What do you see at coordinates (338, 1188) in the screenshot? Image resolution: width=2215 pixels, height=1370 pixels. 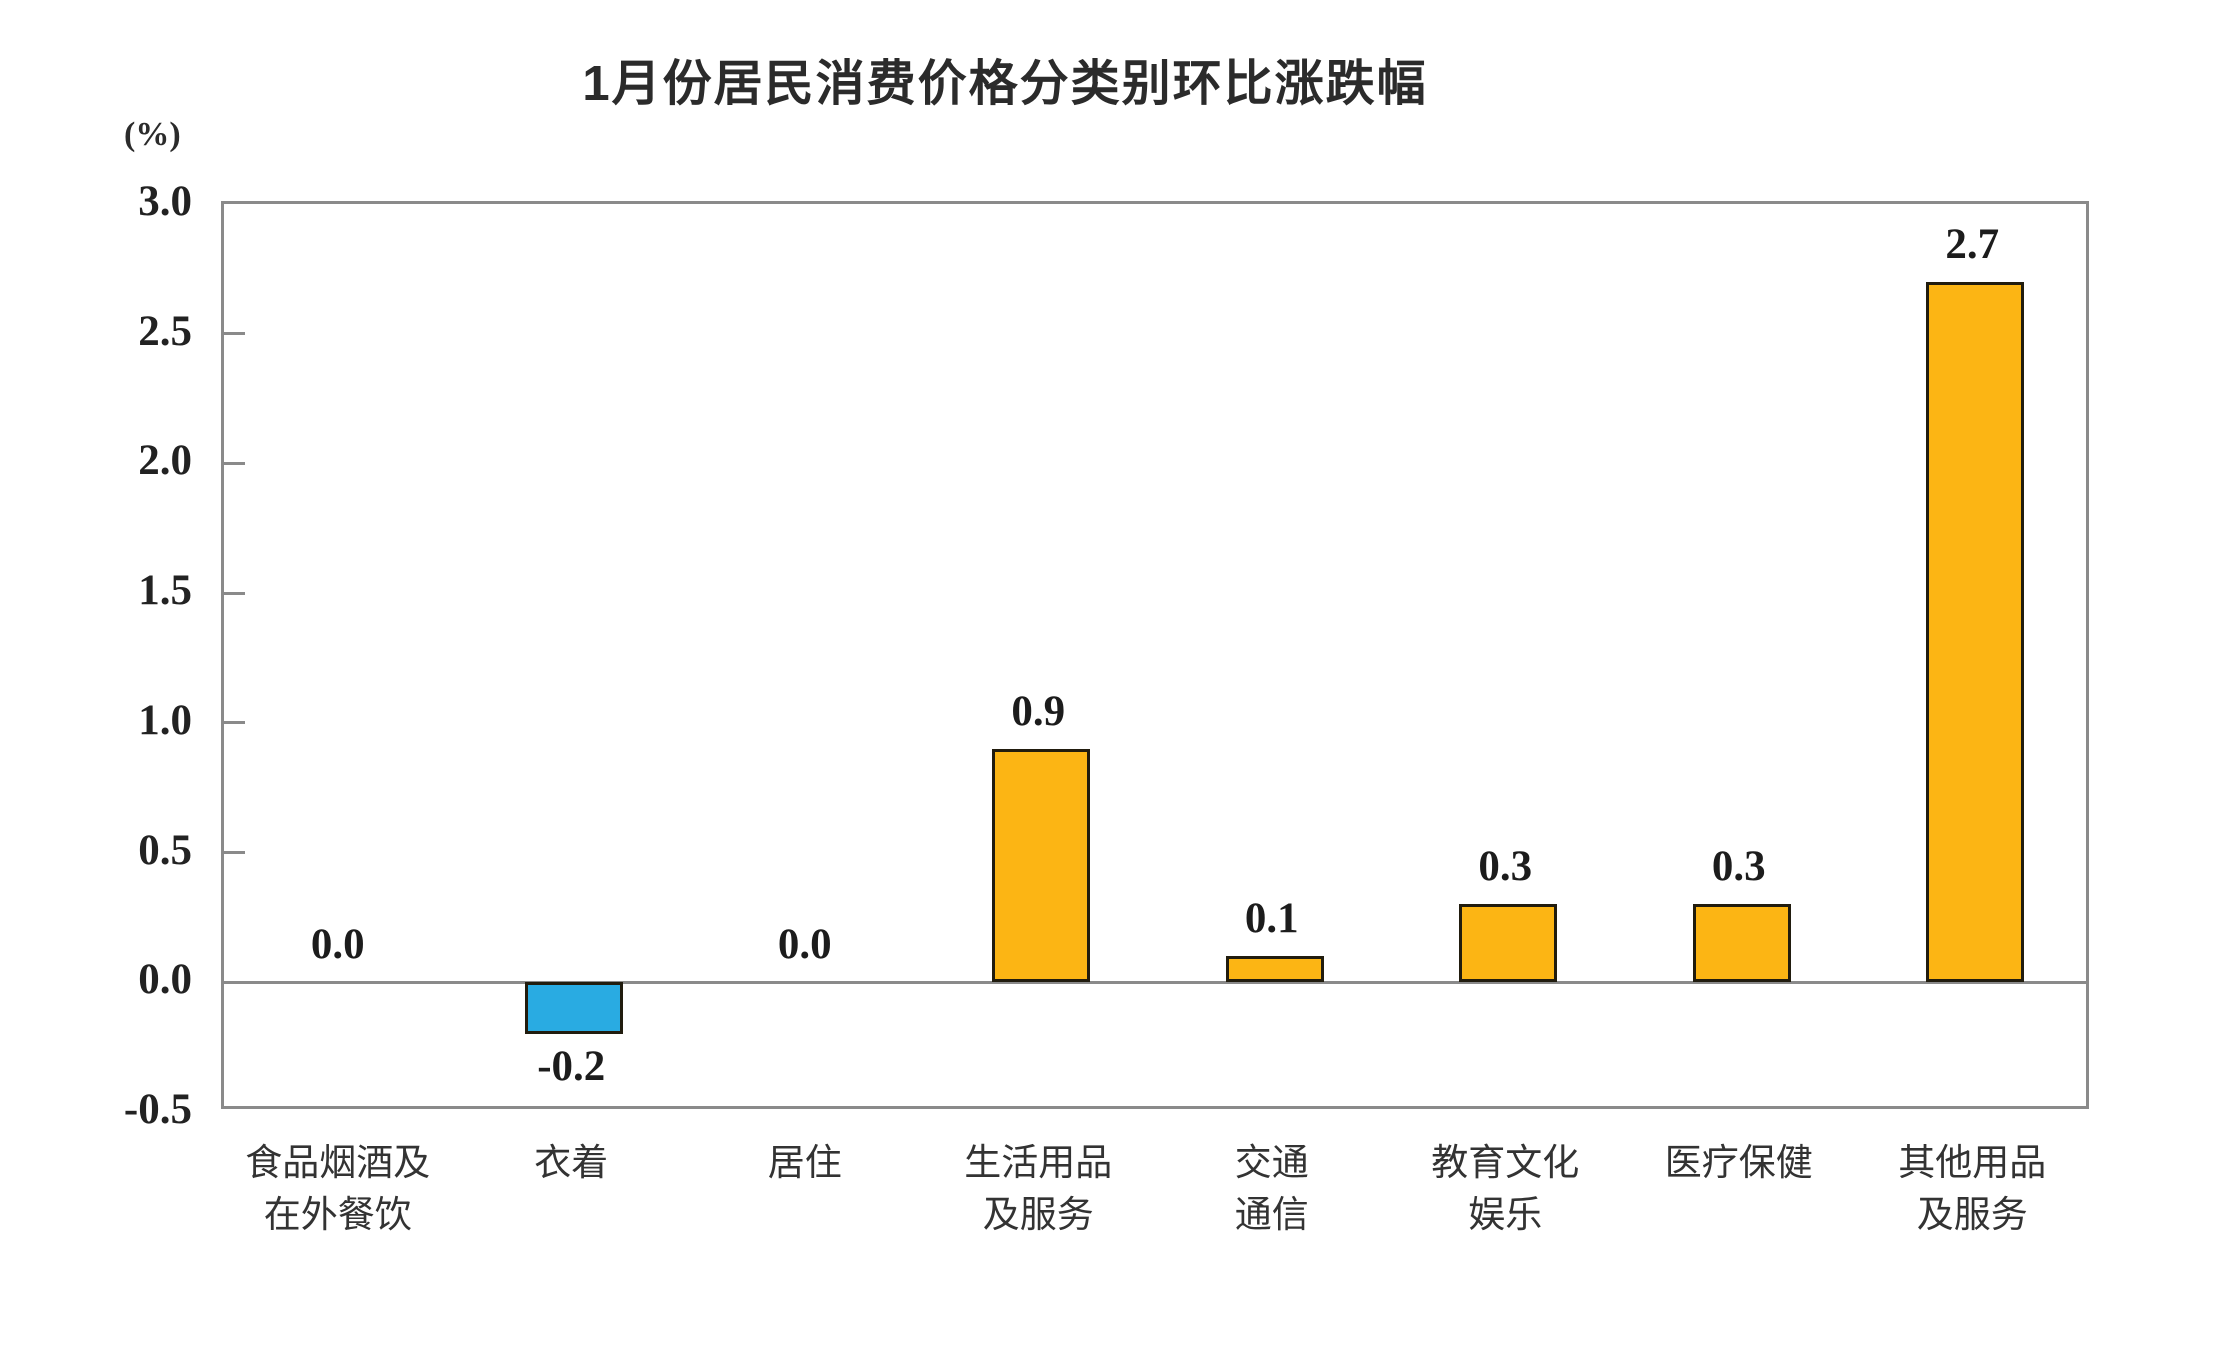 I see `x-category-label: 食品烟酒及 在外餐饮` at bounding box center [338, 1188].